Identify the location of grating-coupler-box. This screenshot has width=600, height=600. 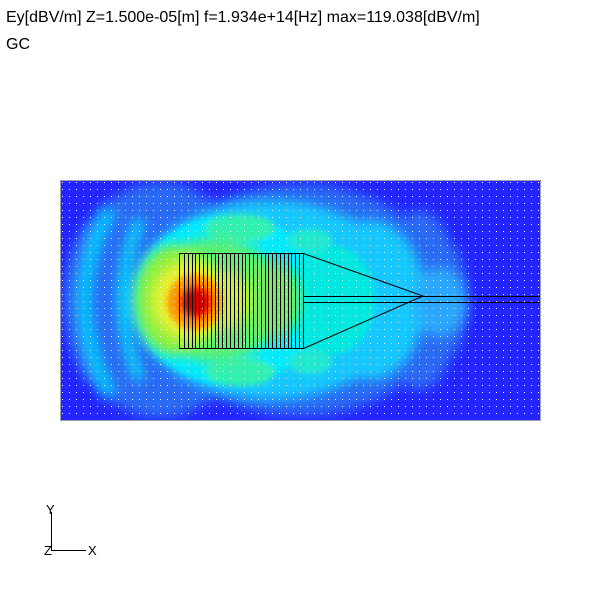
(241, 301).